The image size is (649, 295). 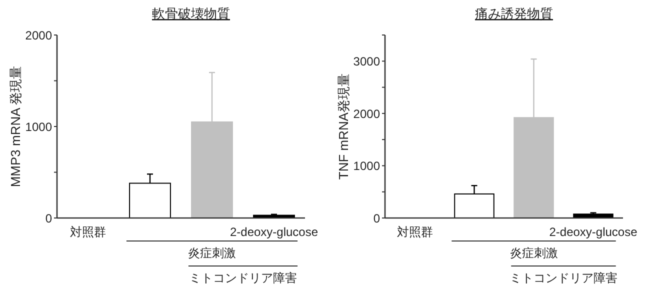 What do you see at coordinates (15, 127) in the screenshot?
I see `y-axis-title: MMP3 mRNA 発現量` at bounding box center [15, 127].